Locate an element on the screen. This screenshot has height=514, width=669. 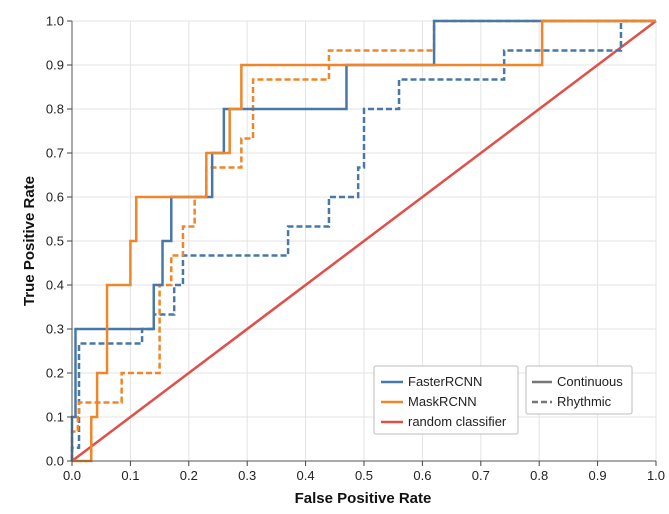
x-tick-label: 0.1 is located at coordinates (130, 475).